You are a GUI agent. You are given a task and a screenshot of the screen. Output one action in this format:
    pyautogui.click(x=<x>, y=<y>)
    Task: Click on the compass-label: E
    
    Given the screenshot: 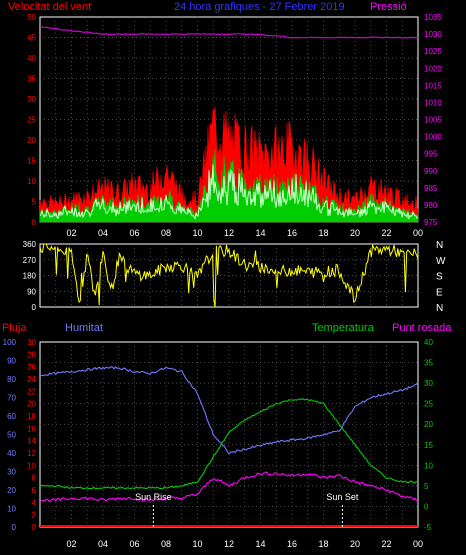 What is the action you would take?
    pyautogui.click(x=439, y=292)
    